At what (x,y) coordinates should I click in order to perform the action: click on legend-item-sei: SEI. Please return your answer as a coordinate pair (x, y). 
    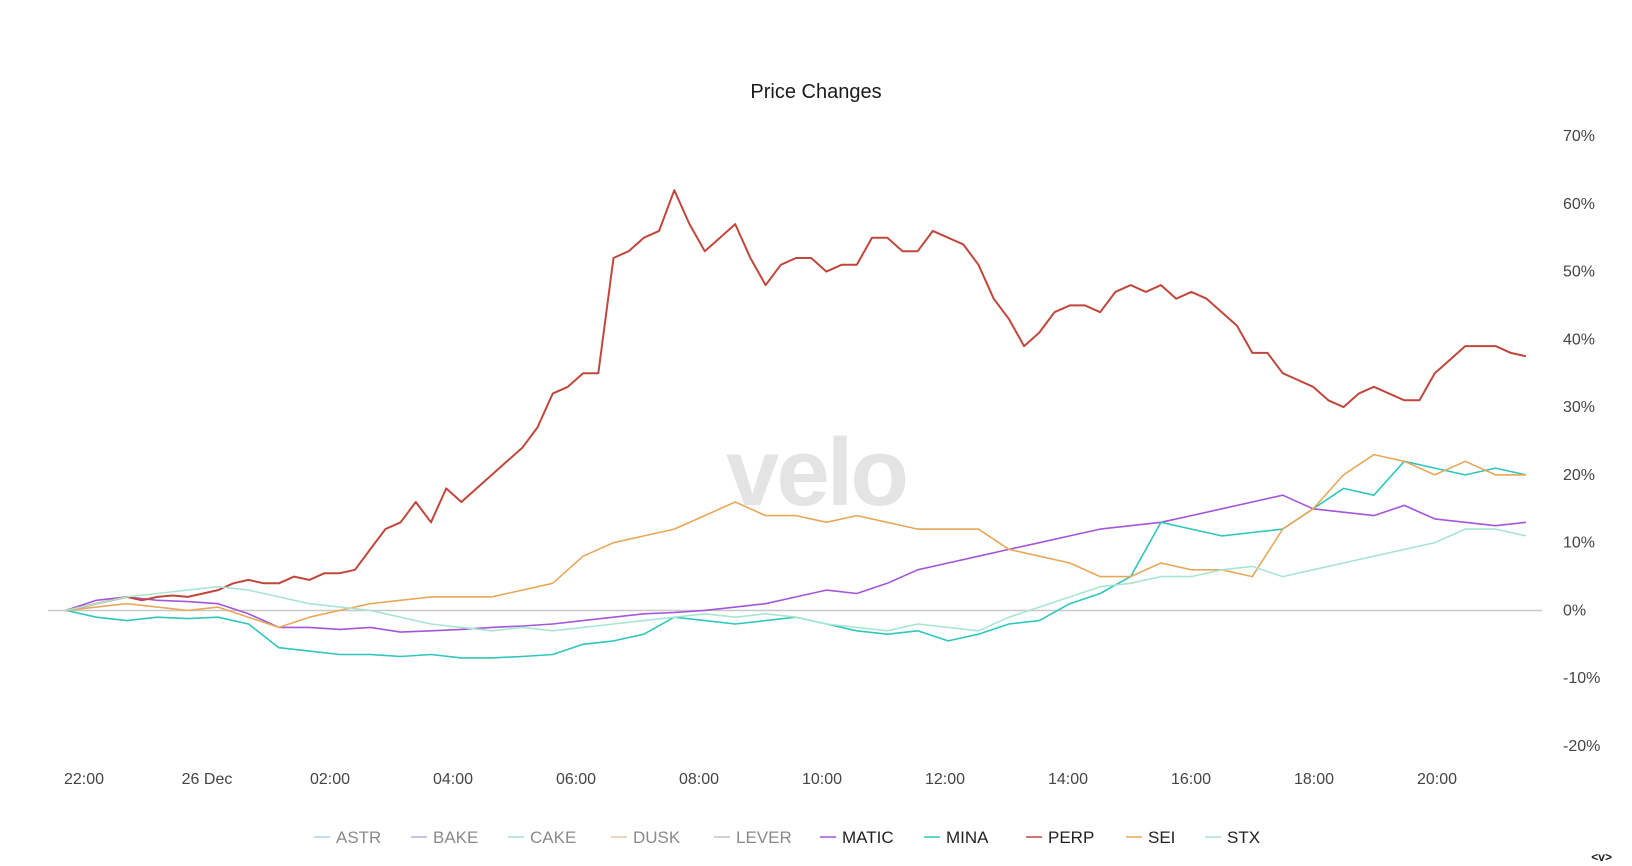
    Looking at the image, I should click on (1150, 837).